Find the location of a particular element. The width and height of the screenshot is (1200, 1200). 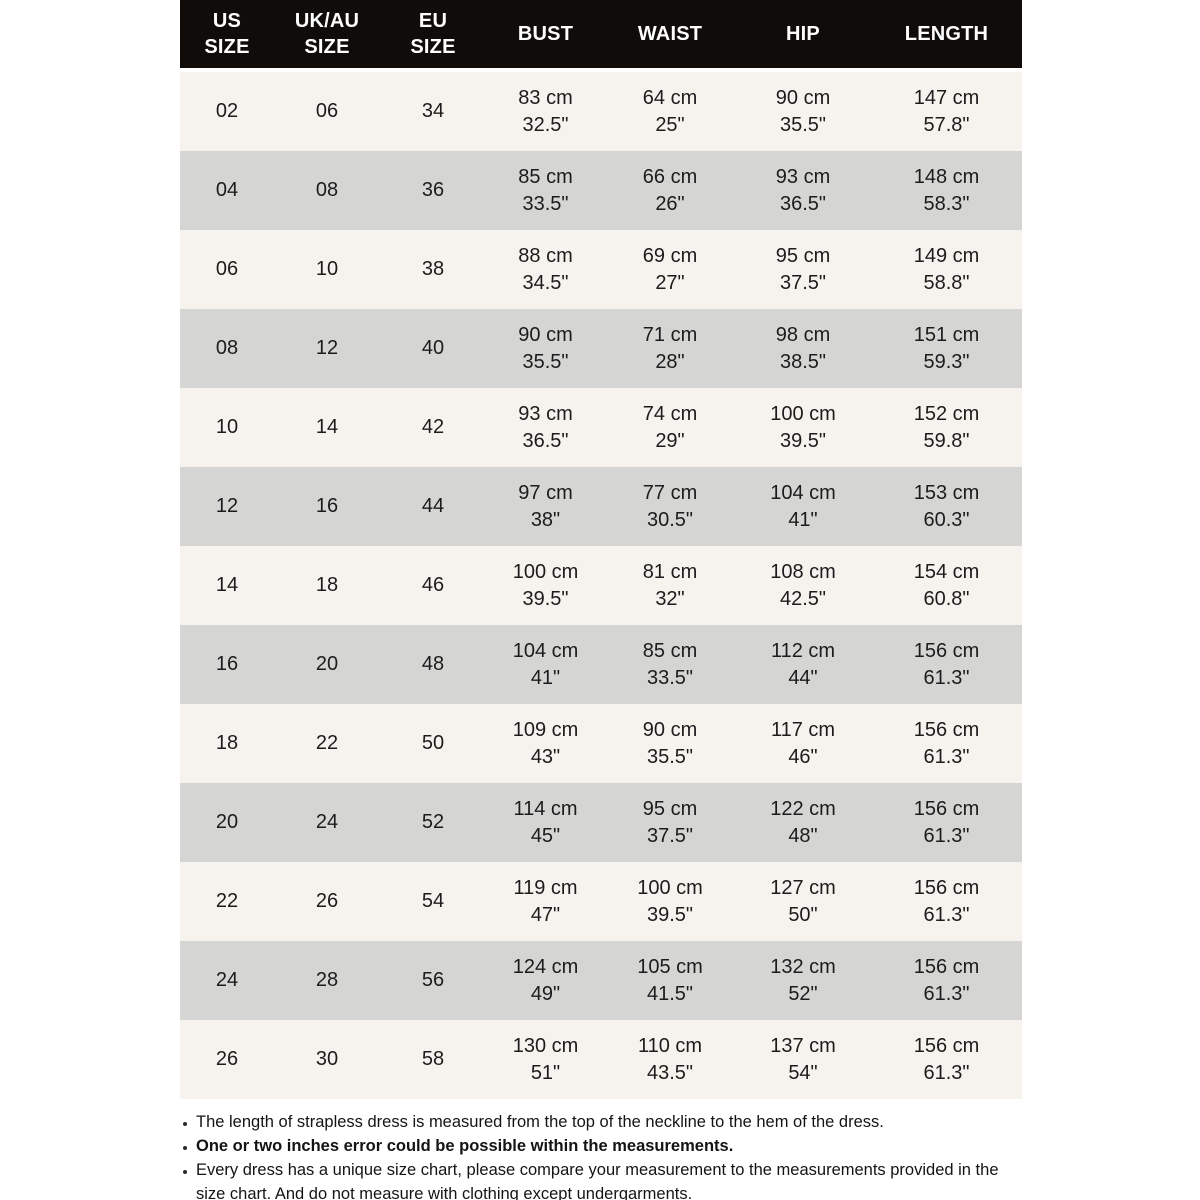

cell-waist: 90 cm 35.5" is located at coordinates (670, 743).